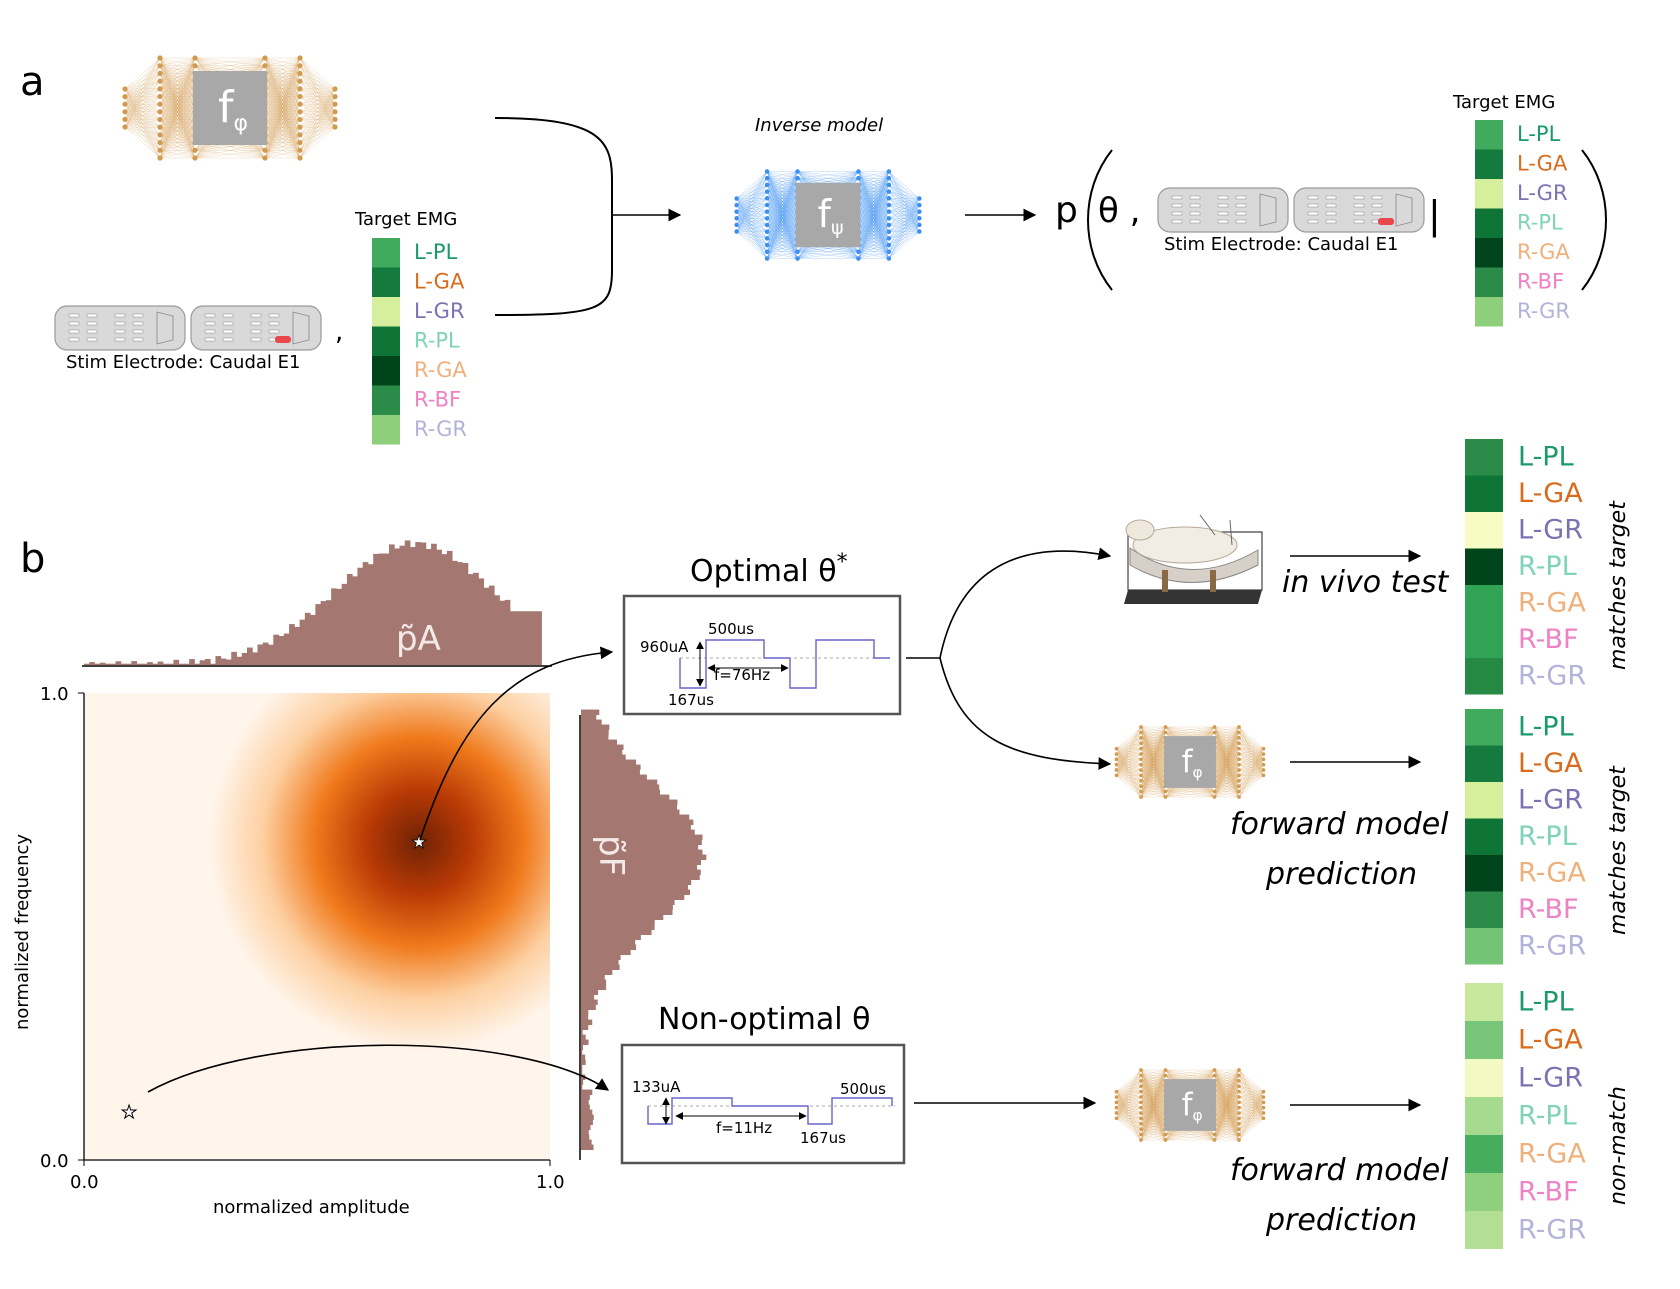 This screenshot has width=1680, height=1289. What do you see at coordinates (764, 1019) in the screenshot?
I see `nonoptimal-title: Non-optimal θ` at bounding box center [764, 1019].